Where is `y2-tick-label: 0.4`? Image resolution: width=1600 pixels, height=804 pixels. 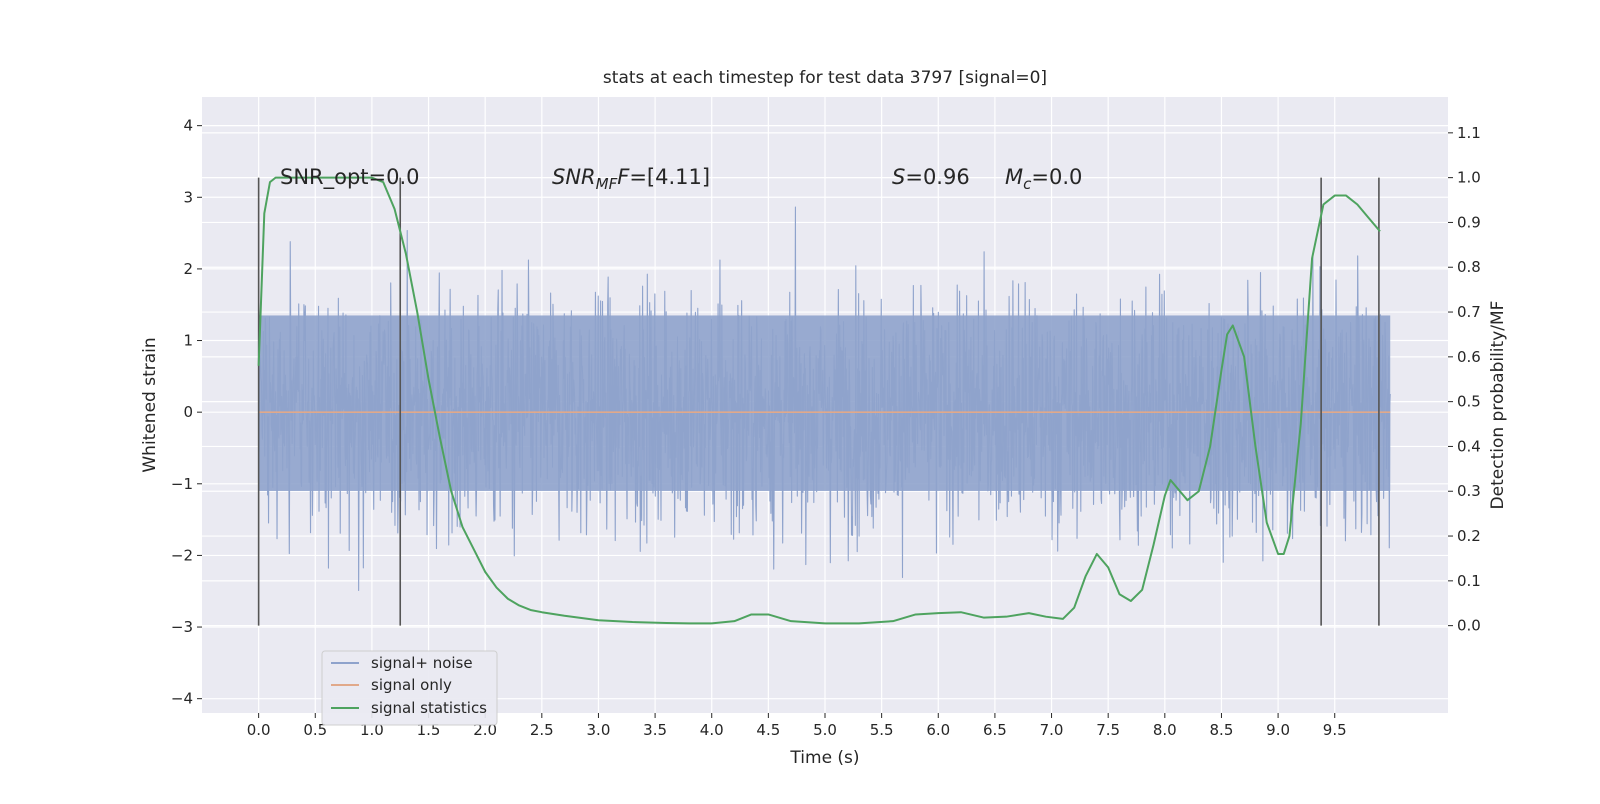
y2-tick-label: 0.4 is located at coordinates (1469, 446).